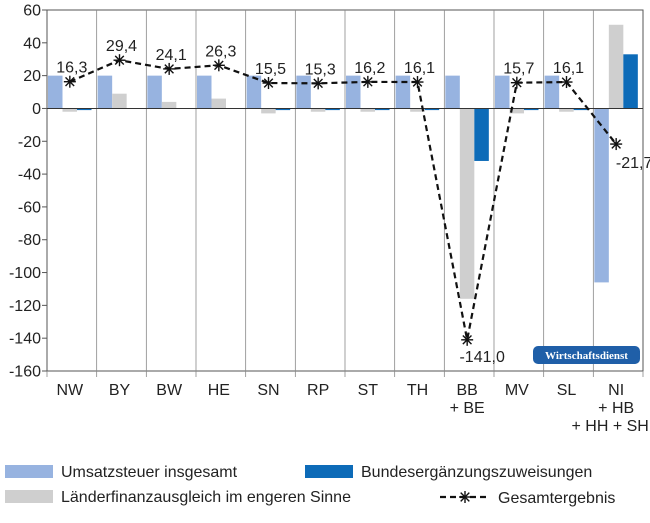  I want to click on category-label: BY, so click(120, 390).